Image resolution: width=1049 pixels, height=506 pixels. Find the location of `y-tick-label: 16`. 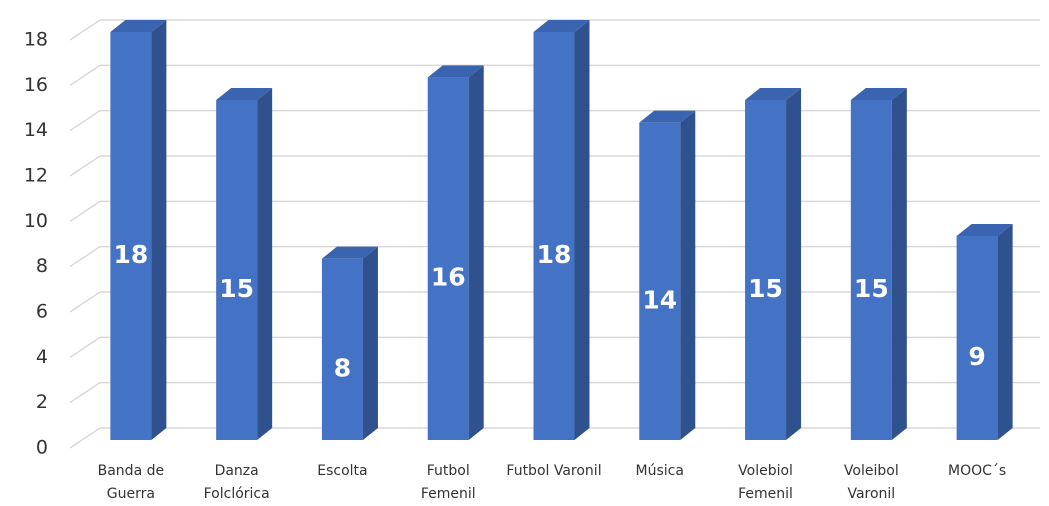

y-tick-label: 16 is located at coordinates (36, 85).